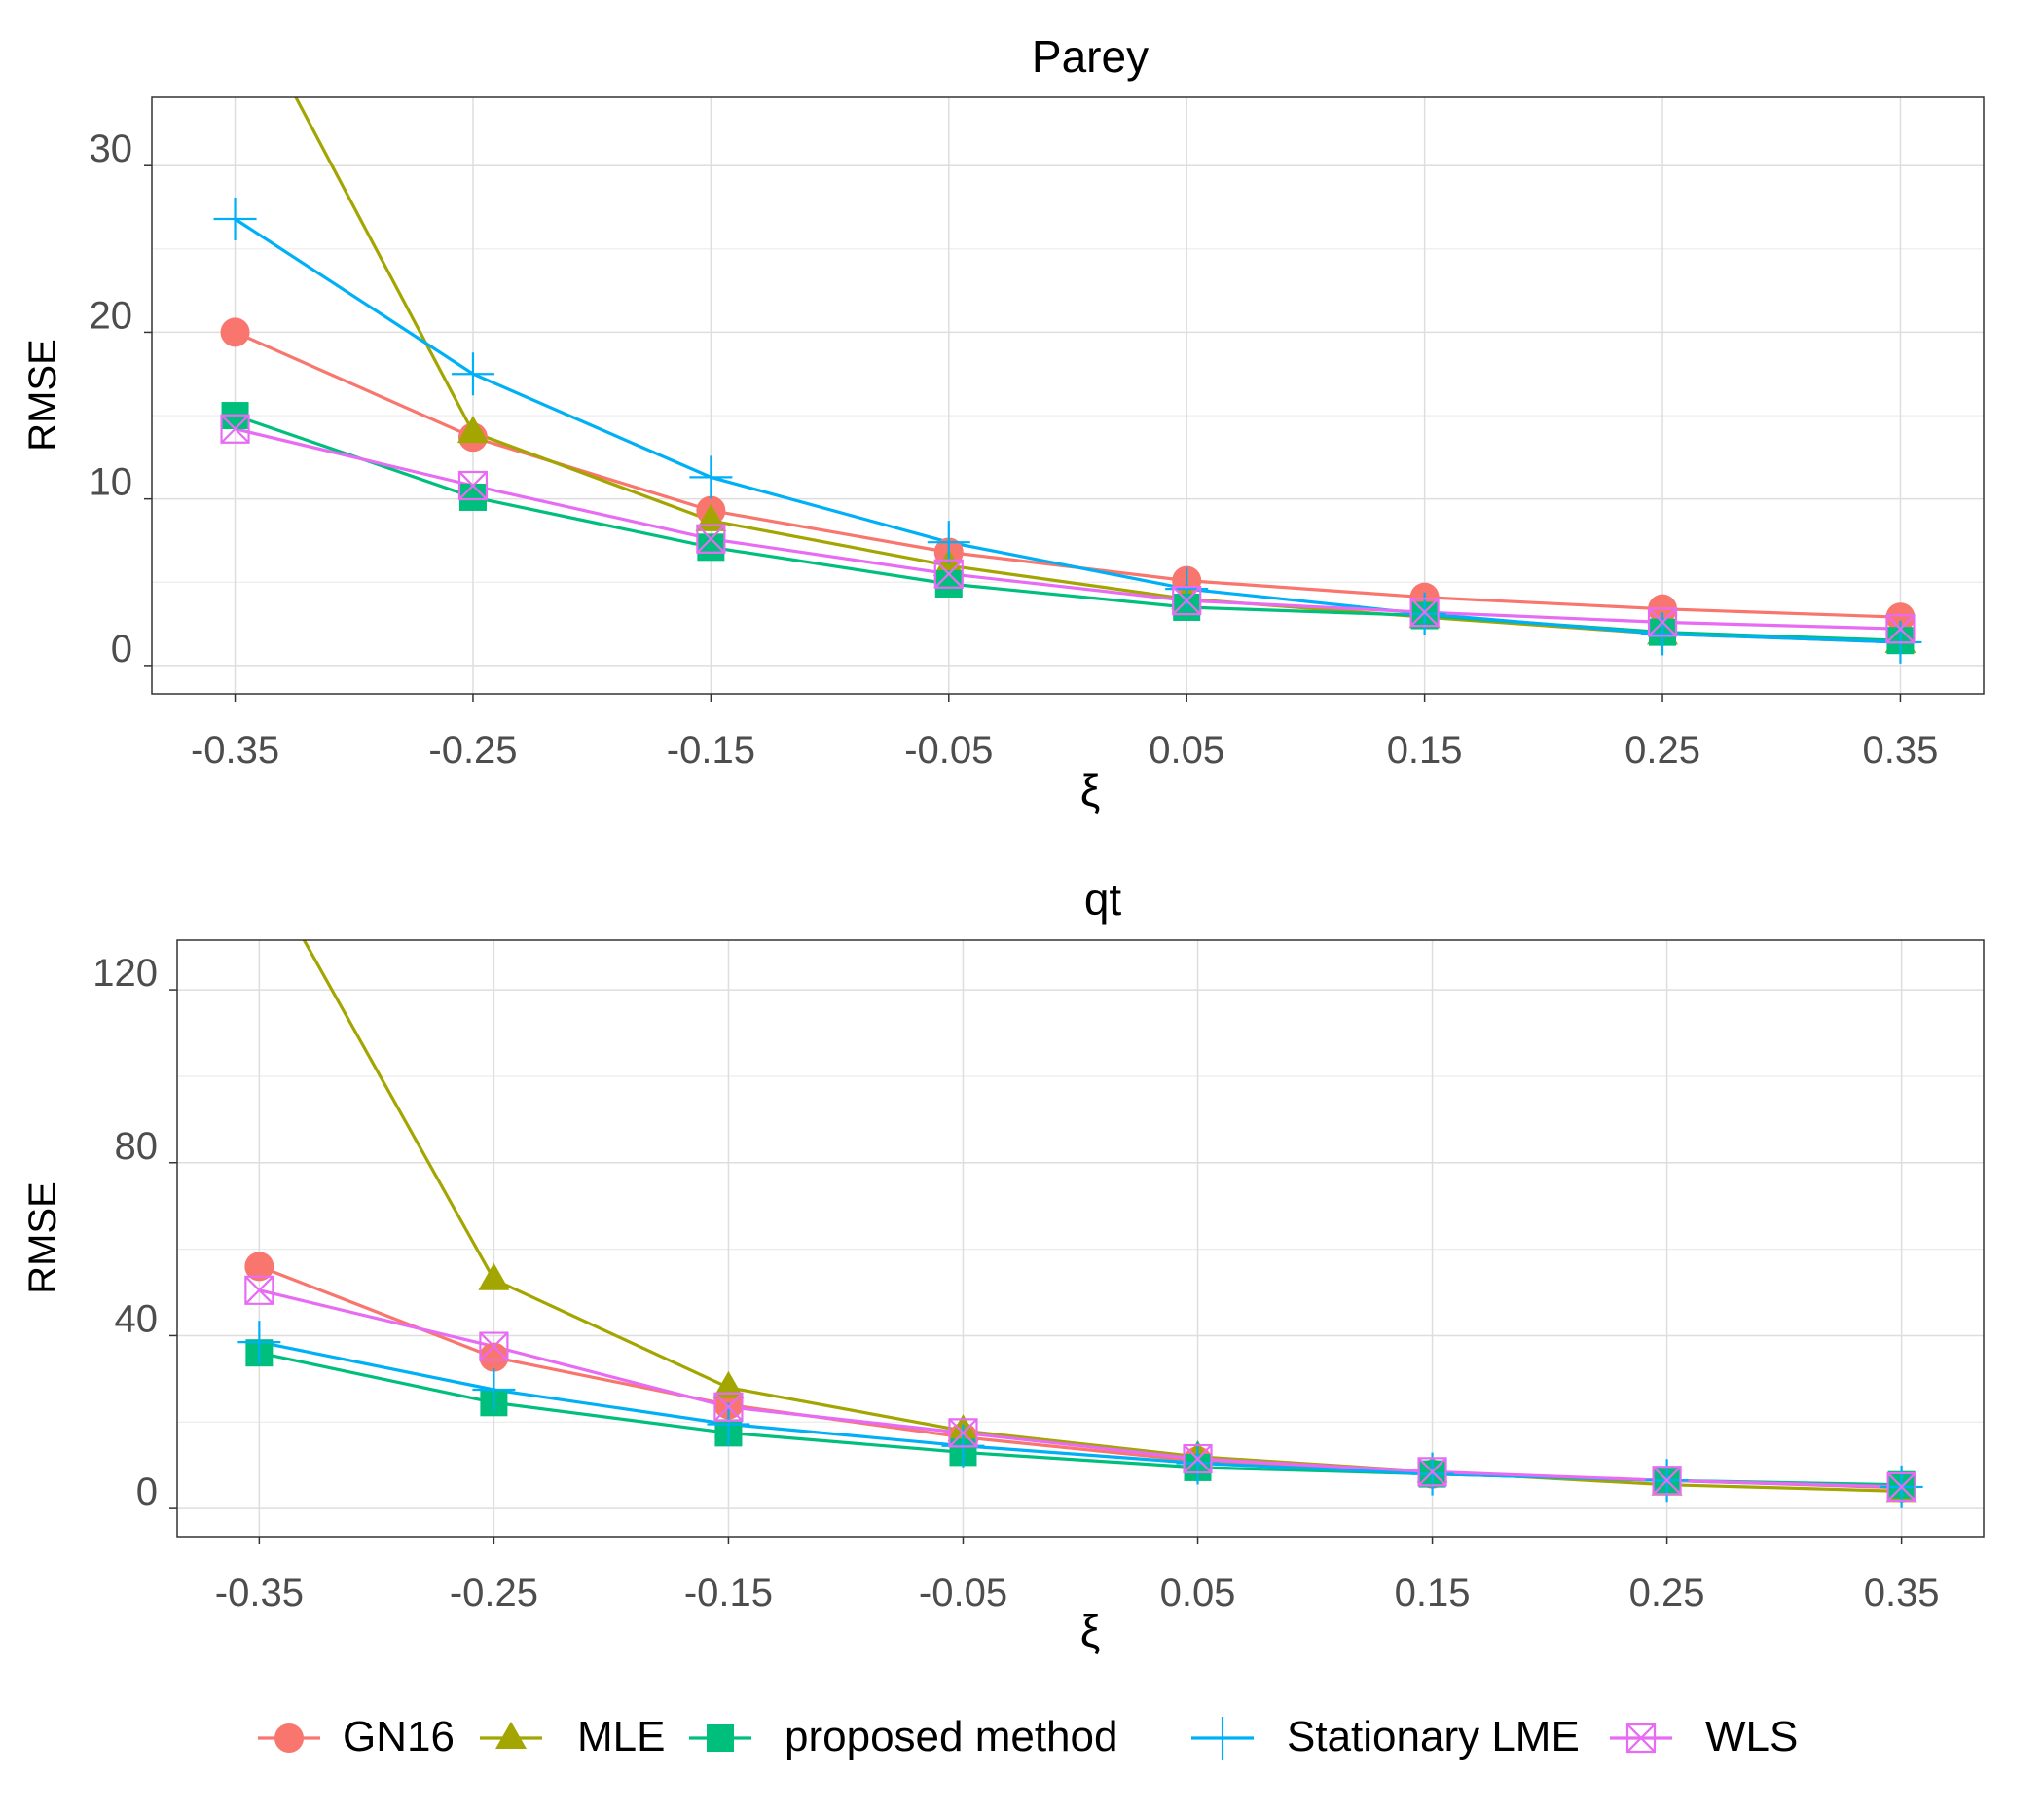 This screenshot has width=2044, height=1814. What do you see at coordinates (43, 1237) in the screenshot?
I see `y-axis-label-qt: RMSE` at bounding box center [43, 1237].